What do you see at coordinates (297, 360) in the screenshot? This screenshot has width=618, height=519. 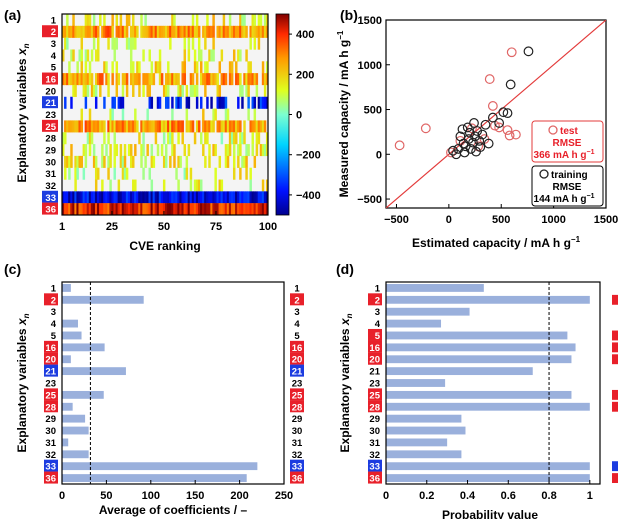 I see `variable-label-20: 20` at bounding box center [297, 360].